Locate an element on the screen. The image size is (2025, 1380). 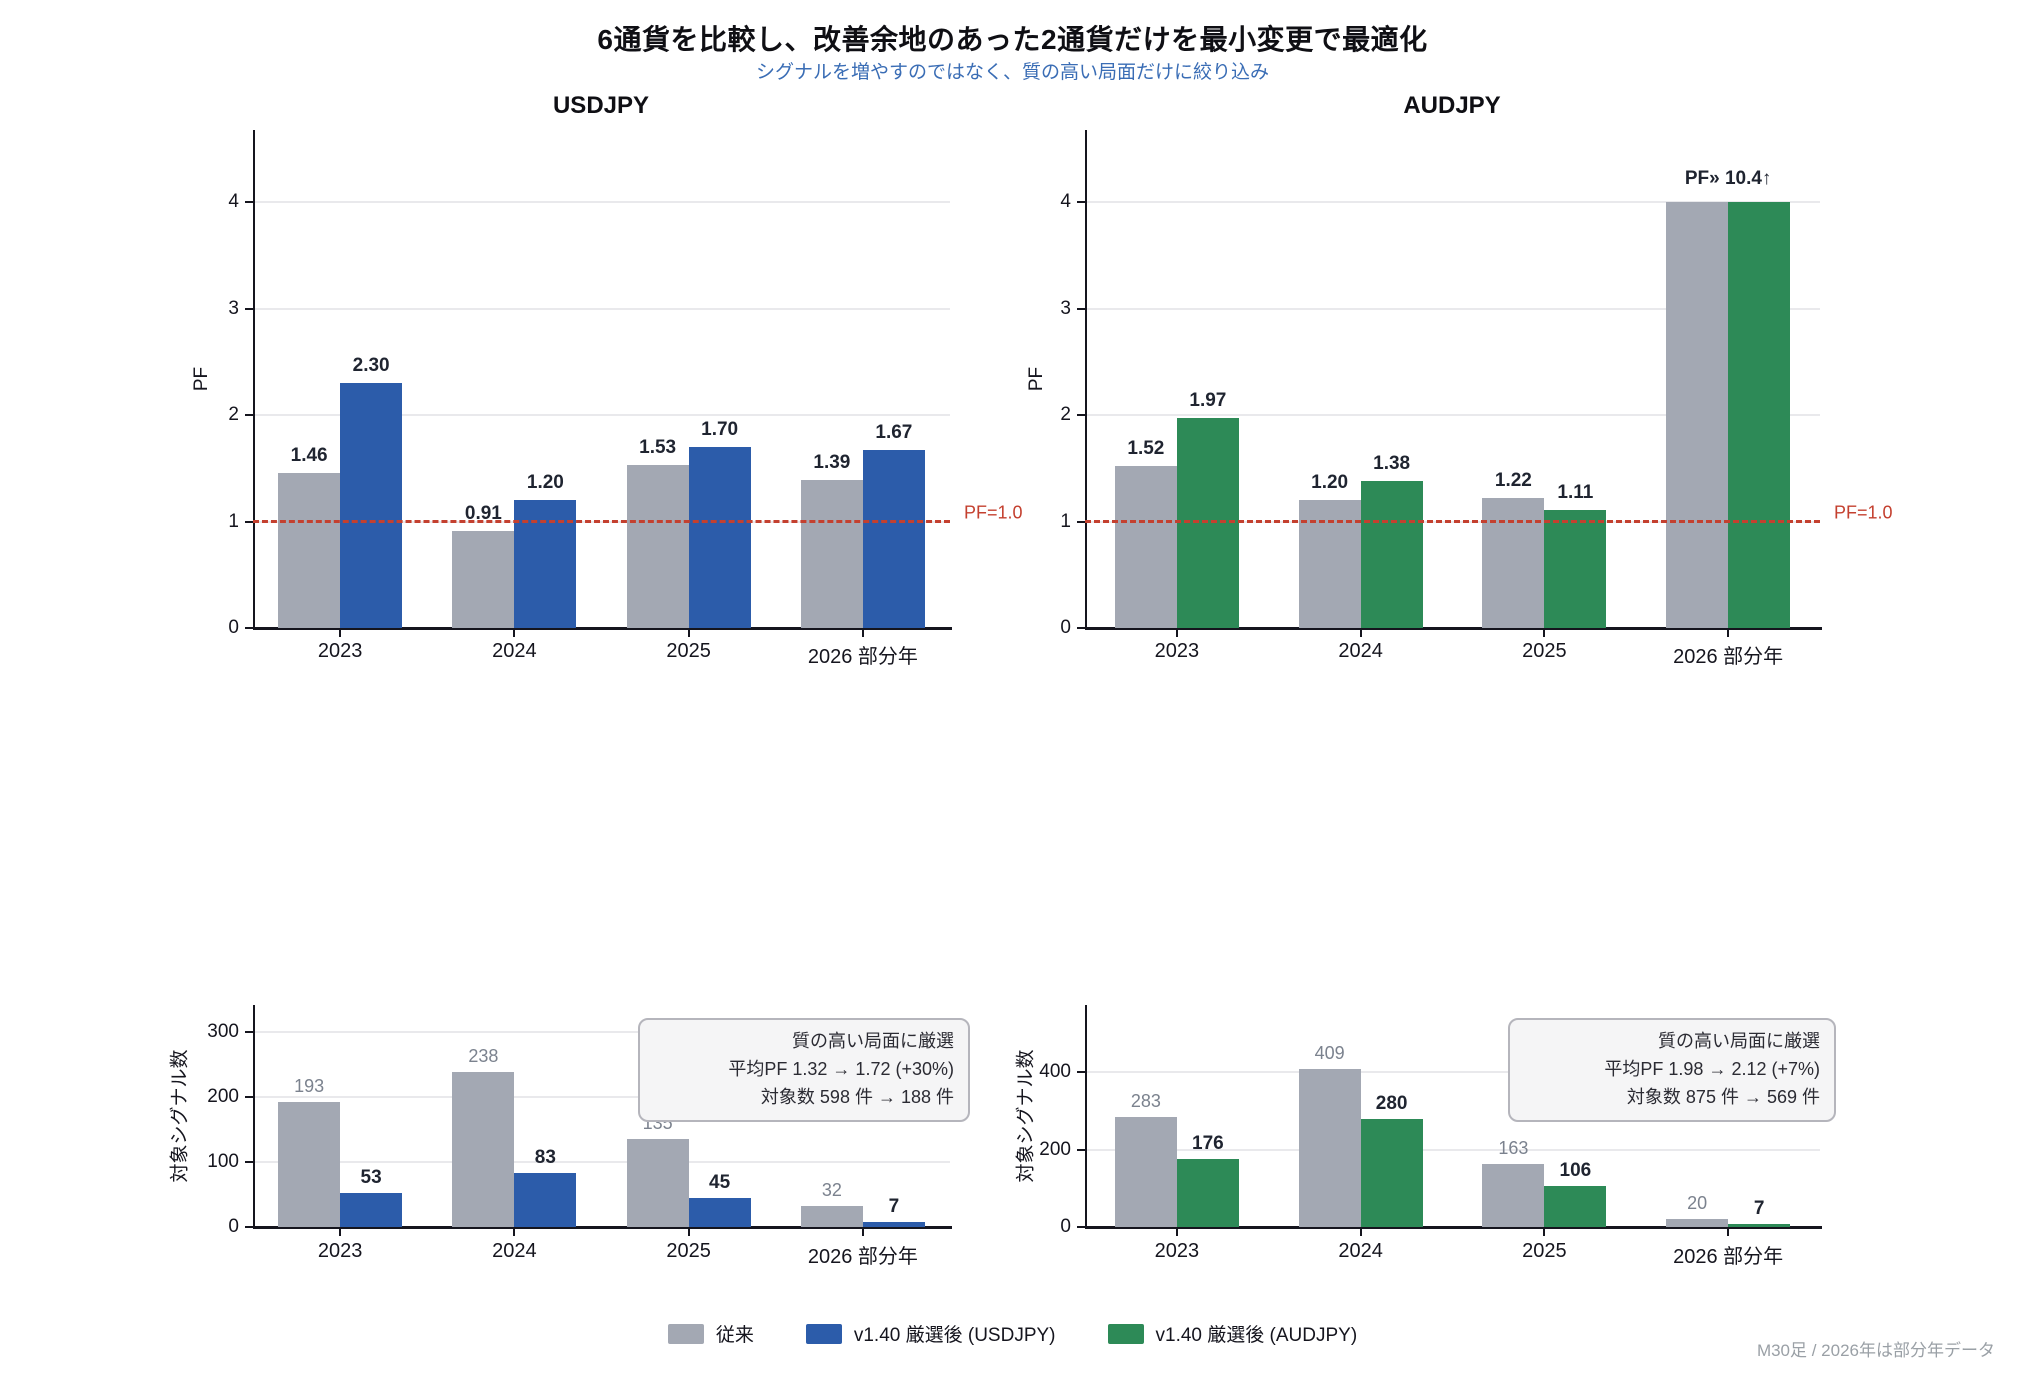
ref-line is located at coordinates (601, 521).